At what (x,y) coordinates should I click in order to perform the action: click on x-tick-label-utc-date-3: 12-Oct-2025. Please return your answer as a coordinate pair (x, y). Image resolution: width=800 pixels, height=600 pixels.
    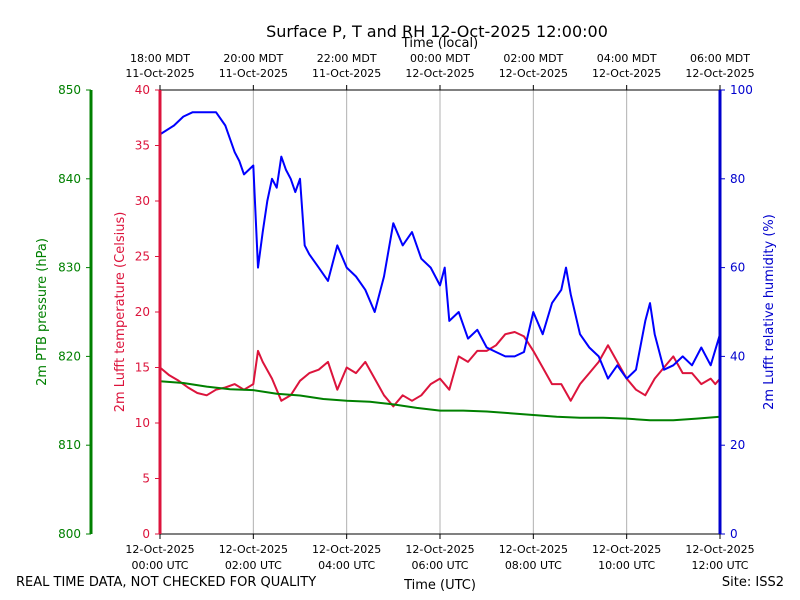
    Looking at the image, I should click on (439, 549).